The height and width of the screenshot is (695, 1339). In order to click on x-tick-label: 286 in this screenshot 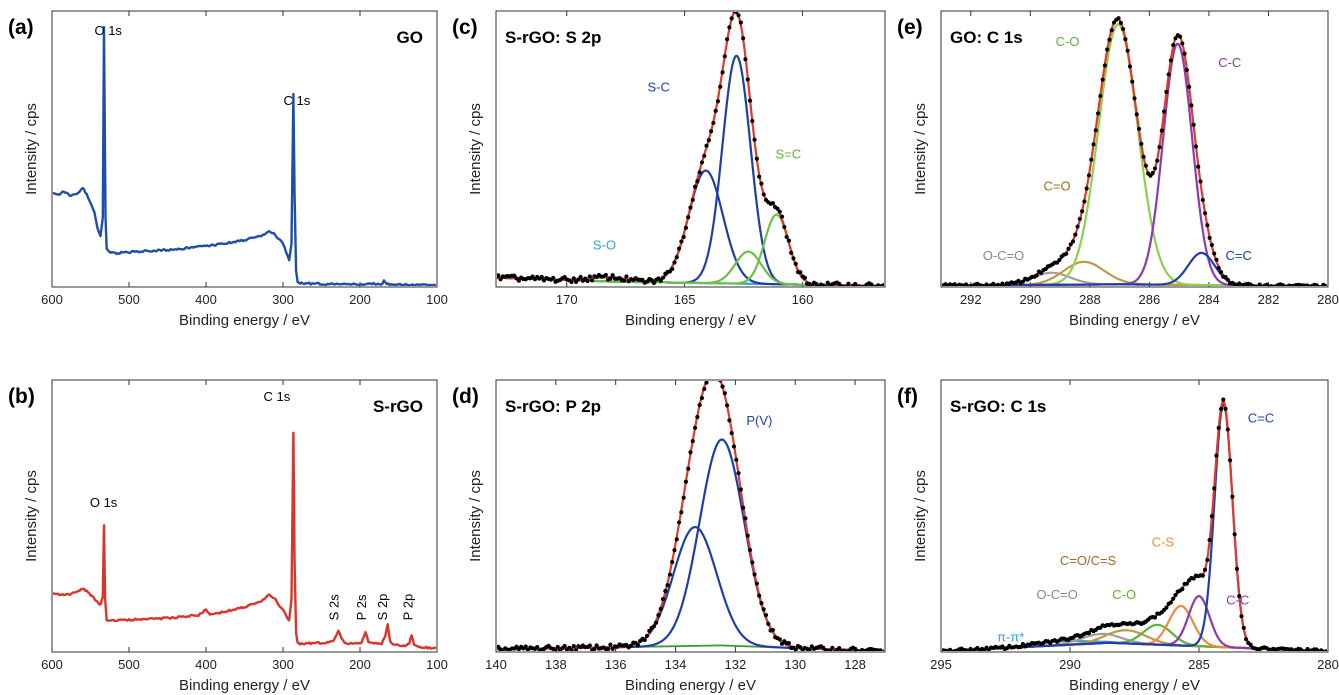, I will do `click(1150, 299)`.